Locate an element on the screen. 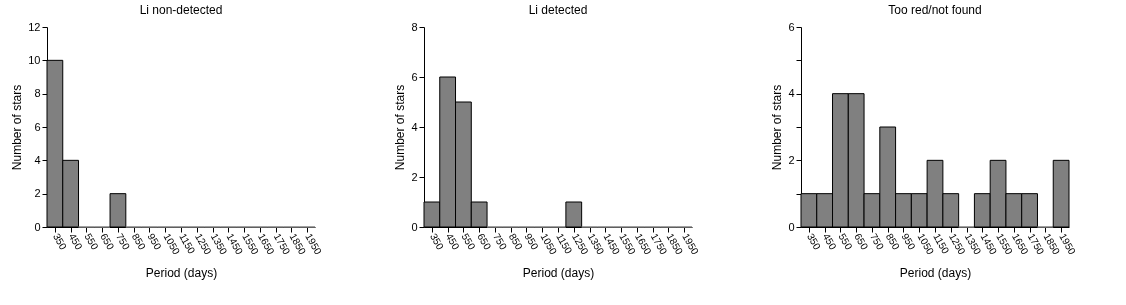 The image size is (1126, 305). y-tick-label: 12 is located at coordinates (34, 26).